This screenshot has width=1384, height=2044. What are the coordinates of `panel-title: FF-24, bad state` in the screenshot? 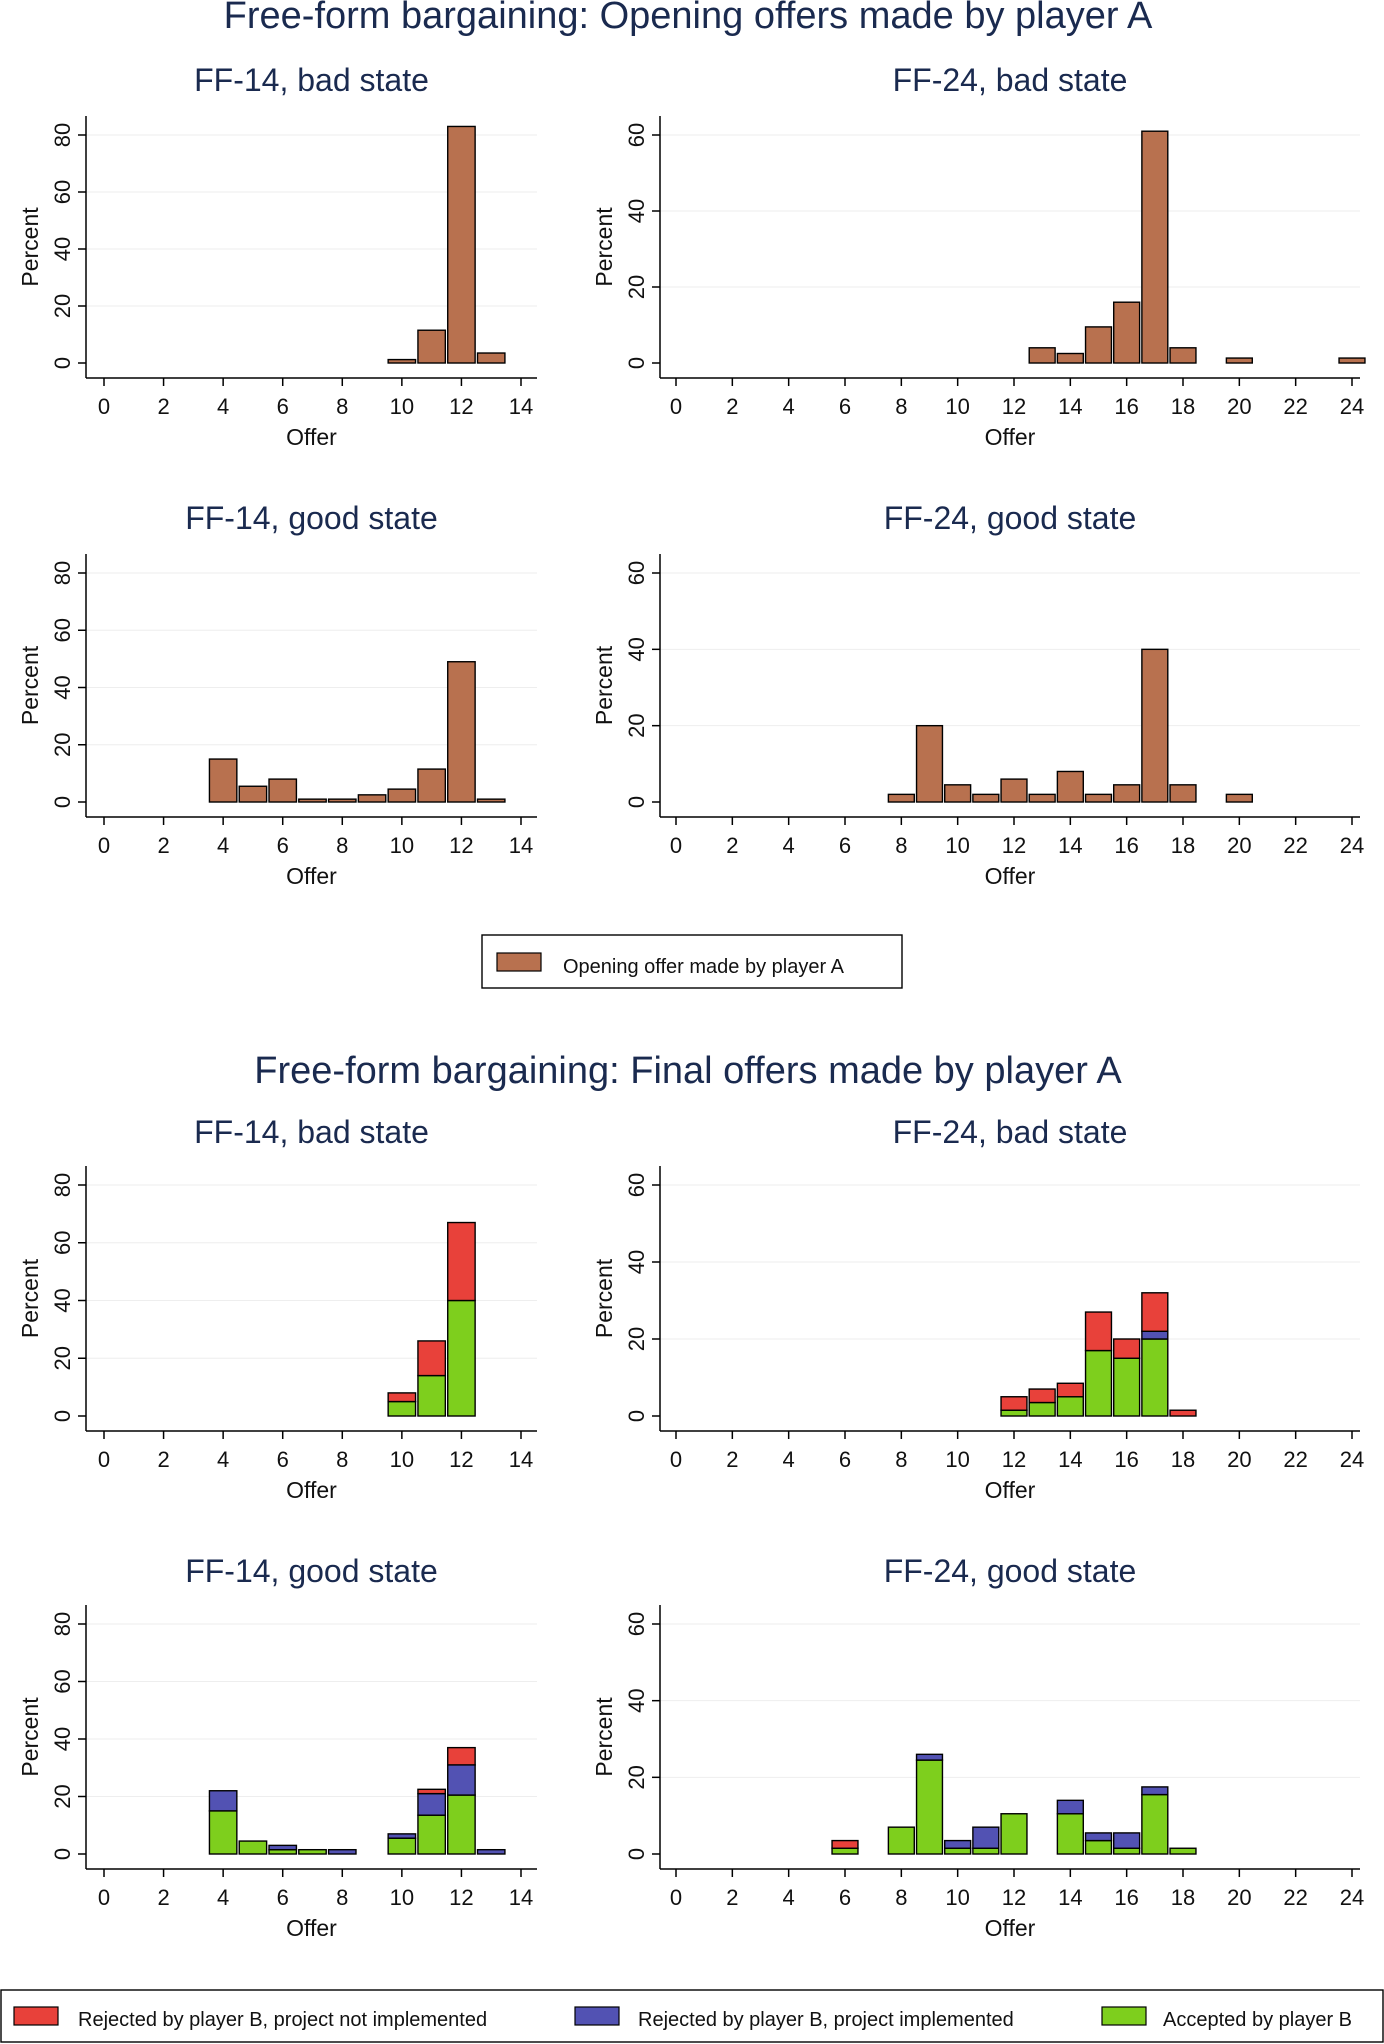 It's located at (1010, 80).